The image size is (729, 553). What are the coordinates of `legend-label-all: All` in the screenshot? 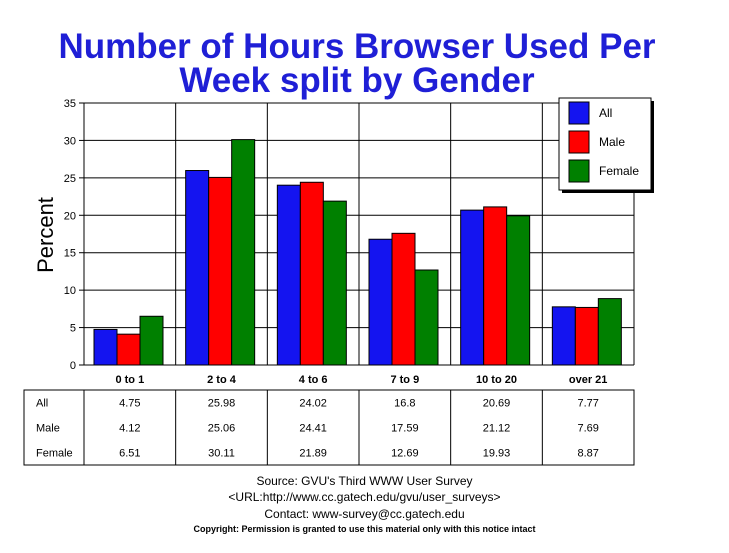 It's located at (605, 113).